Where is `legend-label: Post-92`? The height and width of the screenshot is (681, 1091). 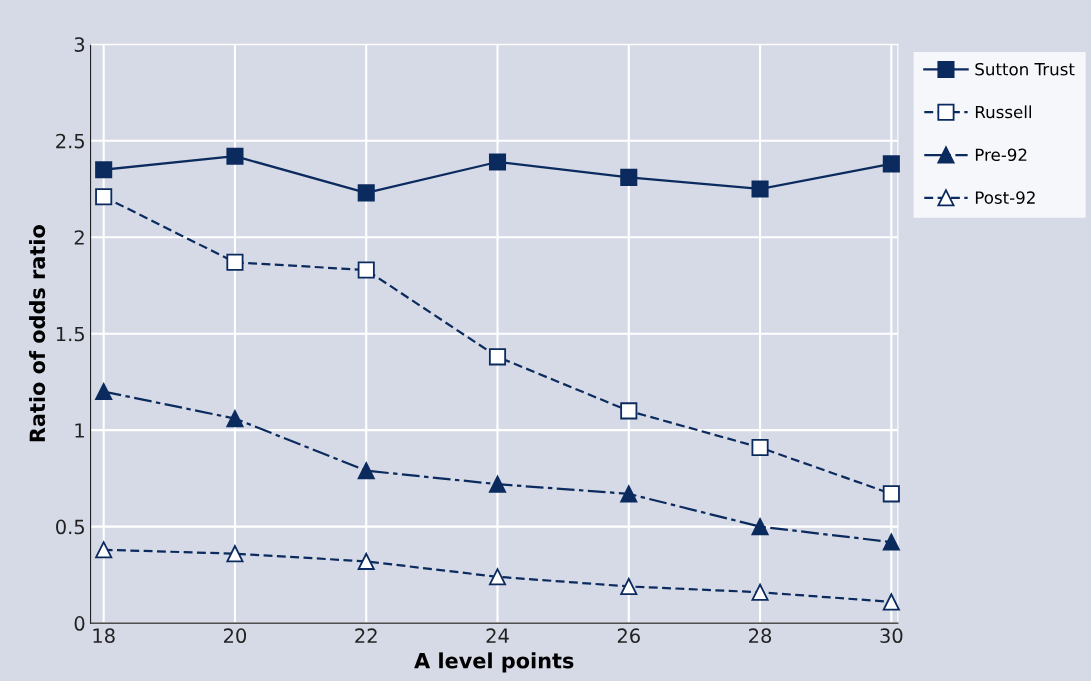 legend-label: Post-92 is located at coordinates (1005, 197).